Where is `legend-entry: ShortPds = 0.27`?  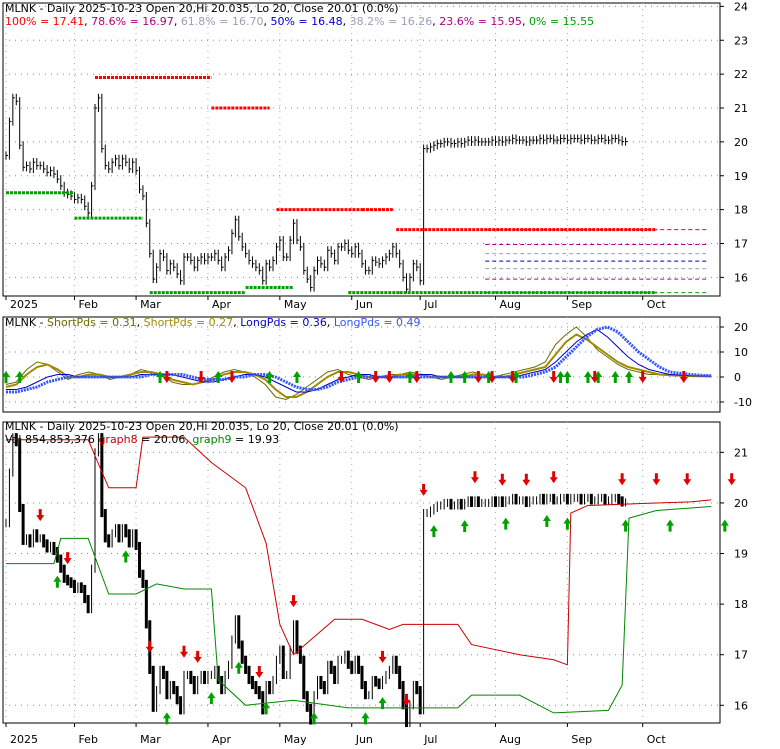
legend-entry: ShortPds = 0.27 is located at coordinates (189, 322).